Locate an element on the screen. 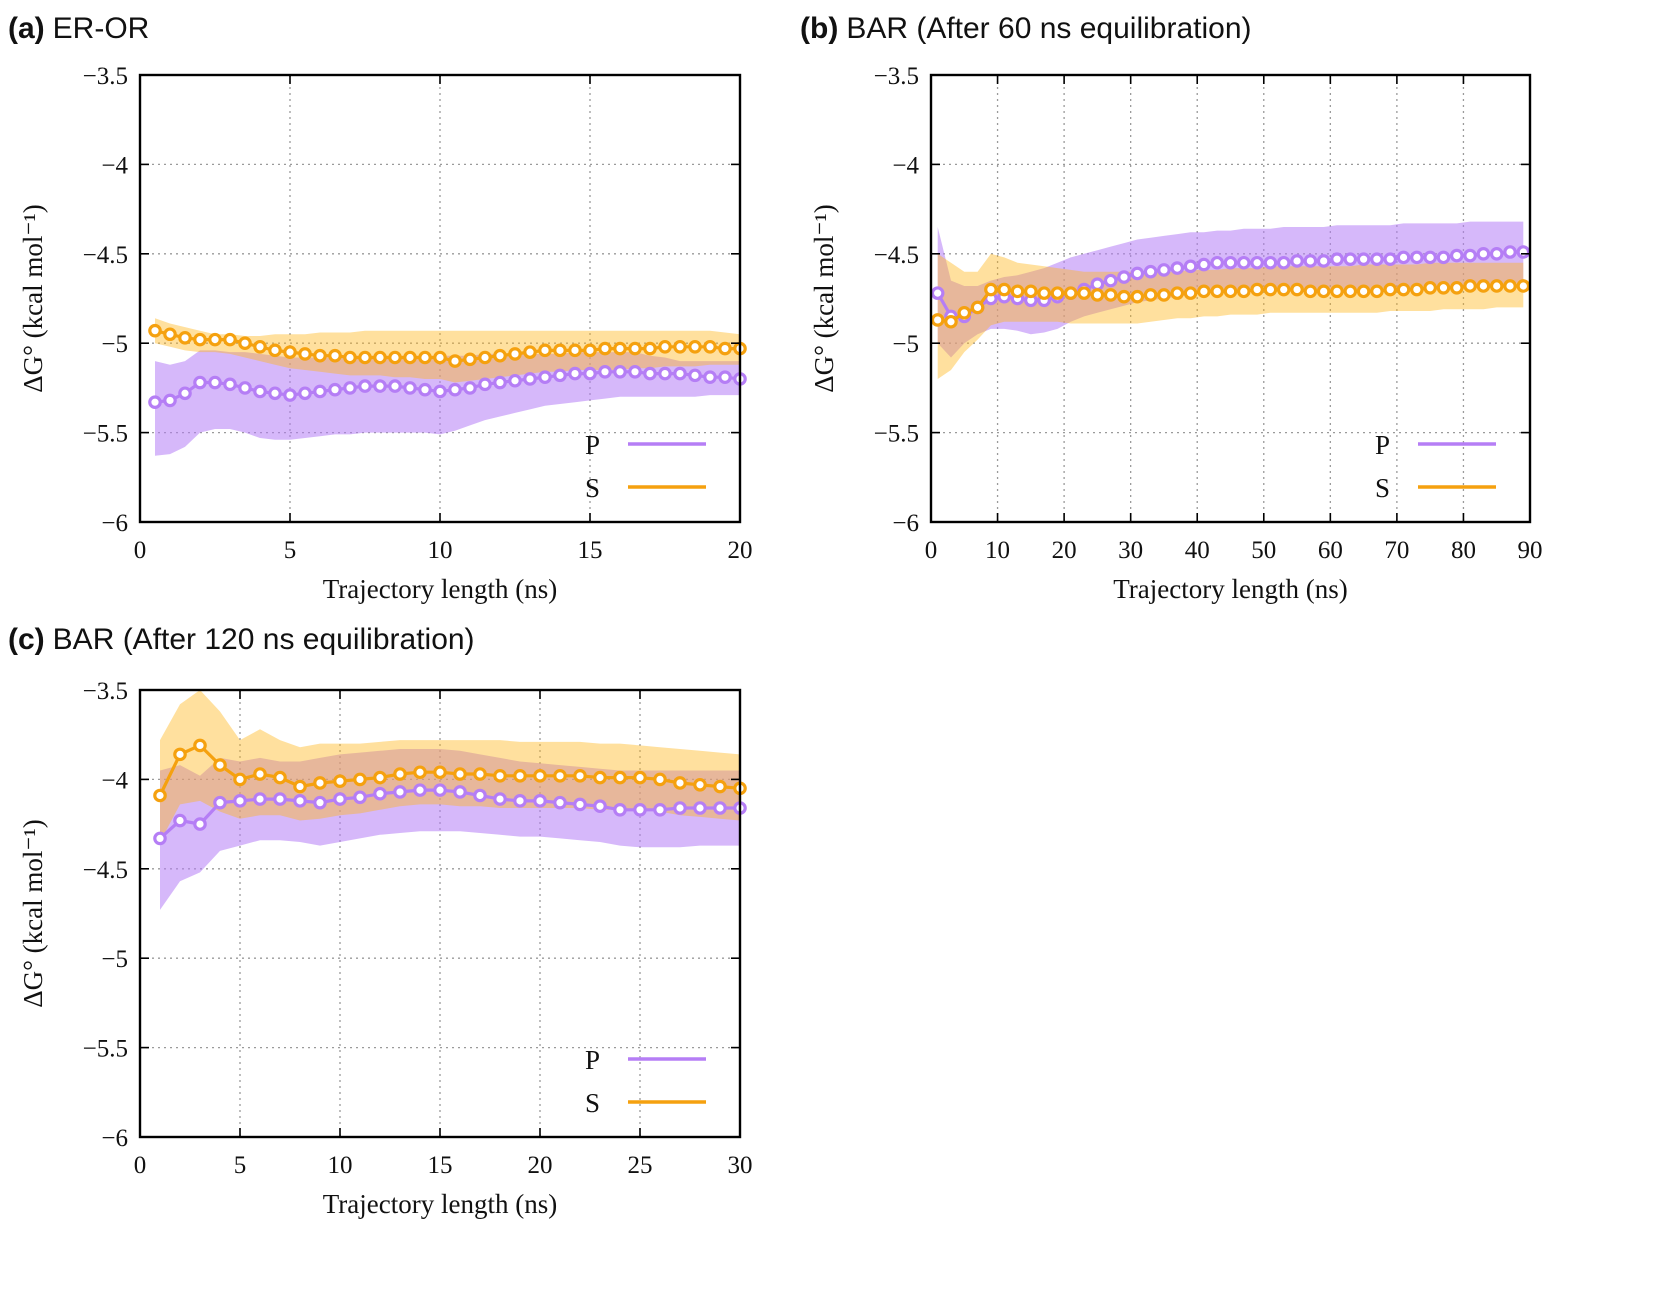  line-p-a is located at coordinates (447, 387).